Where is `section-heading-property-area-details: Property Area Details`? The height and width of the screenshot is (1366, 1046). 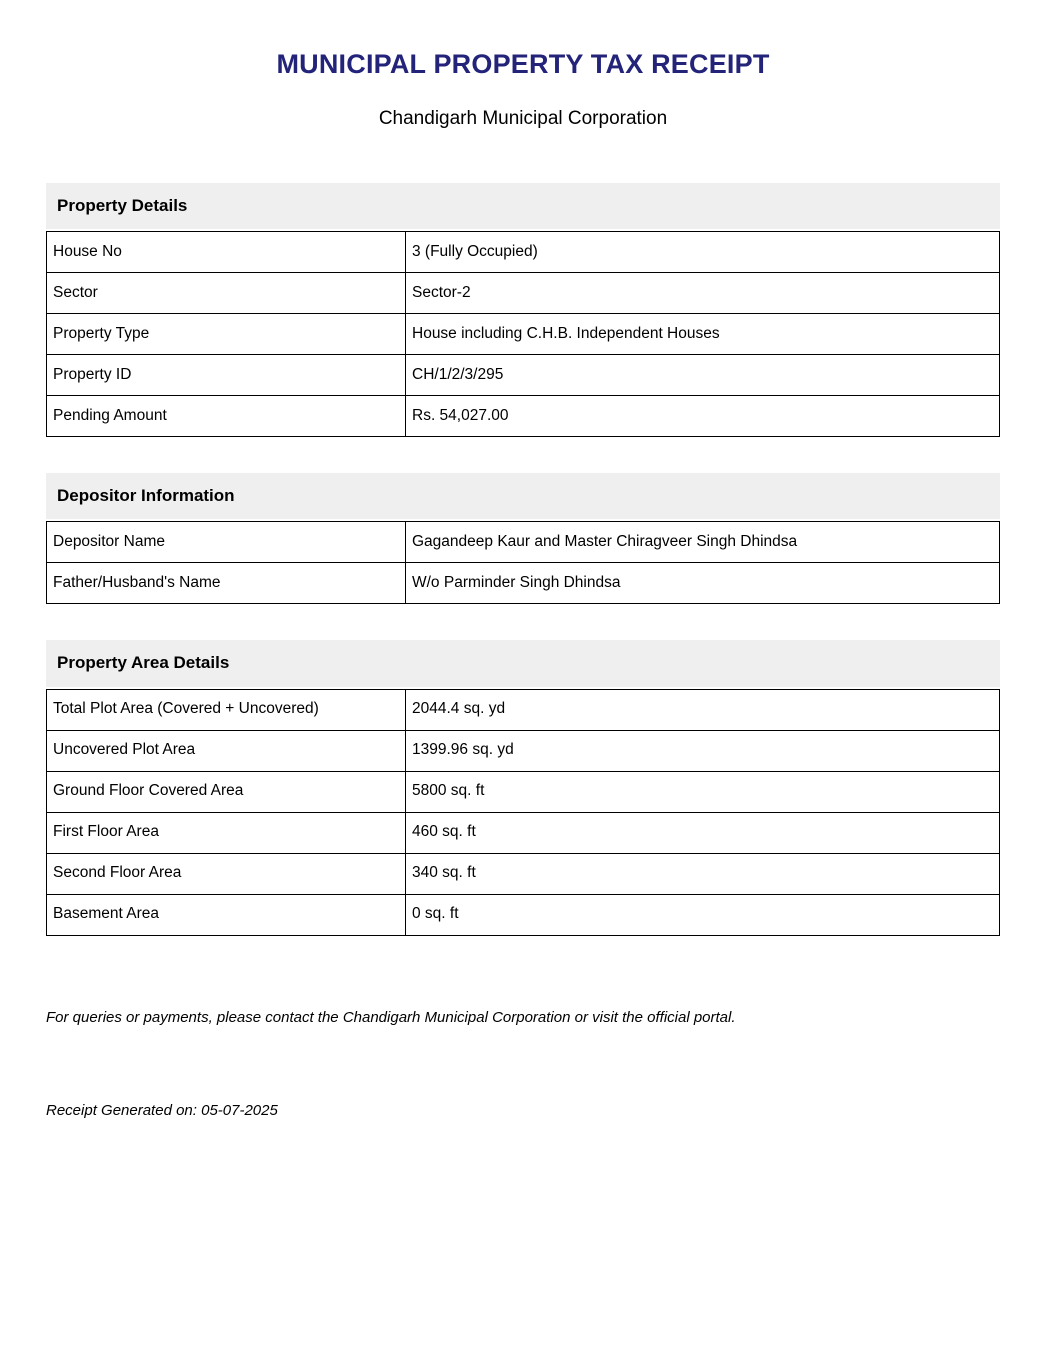 section-heading-property-area-details: Property Area Details is located at coordinates (523, 663).